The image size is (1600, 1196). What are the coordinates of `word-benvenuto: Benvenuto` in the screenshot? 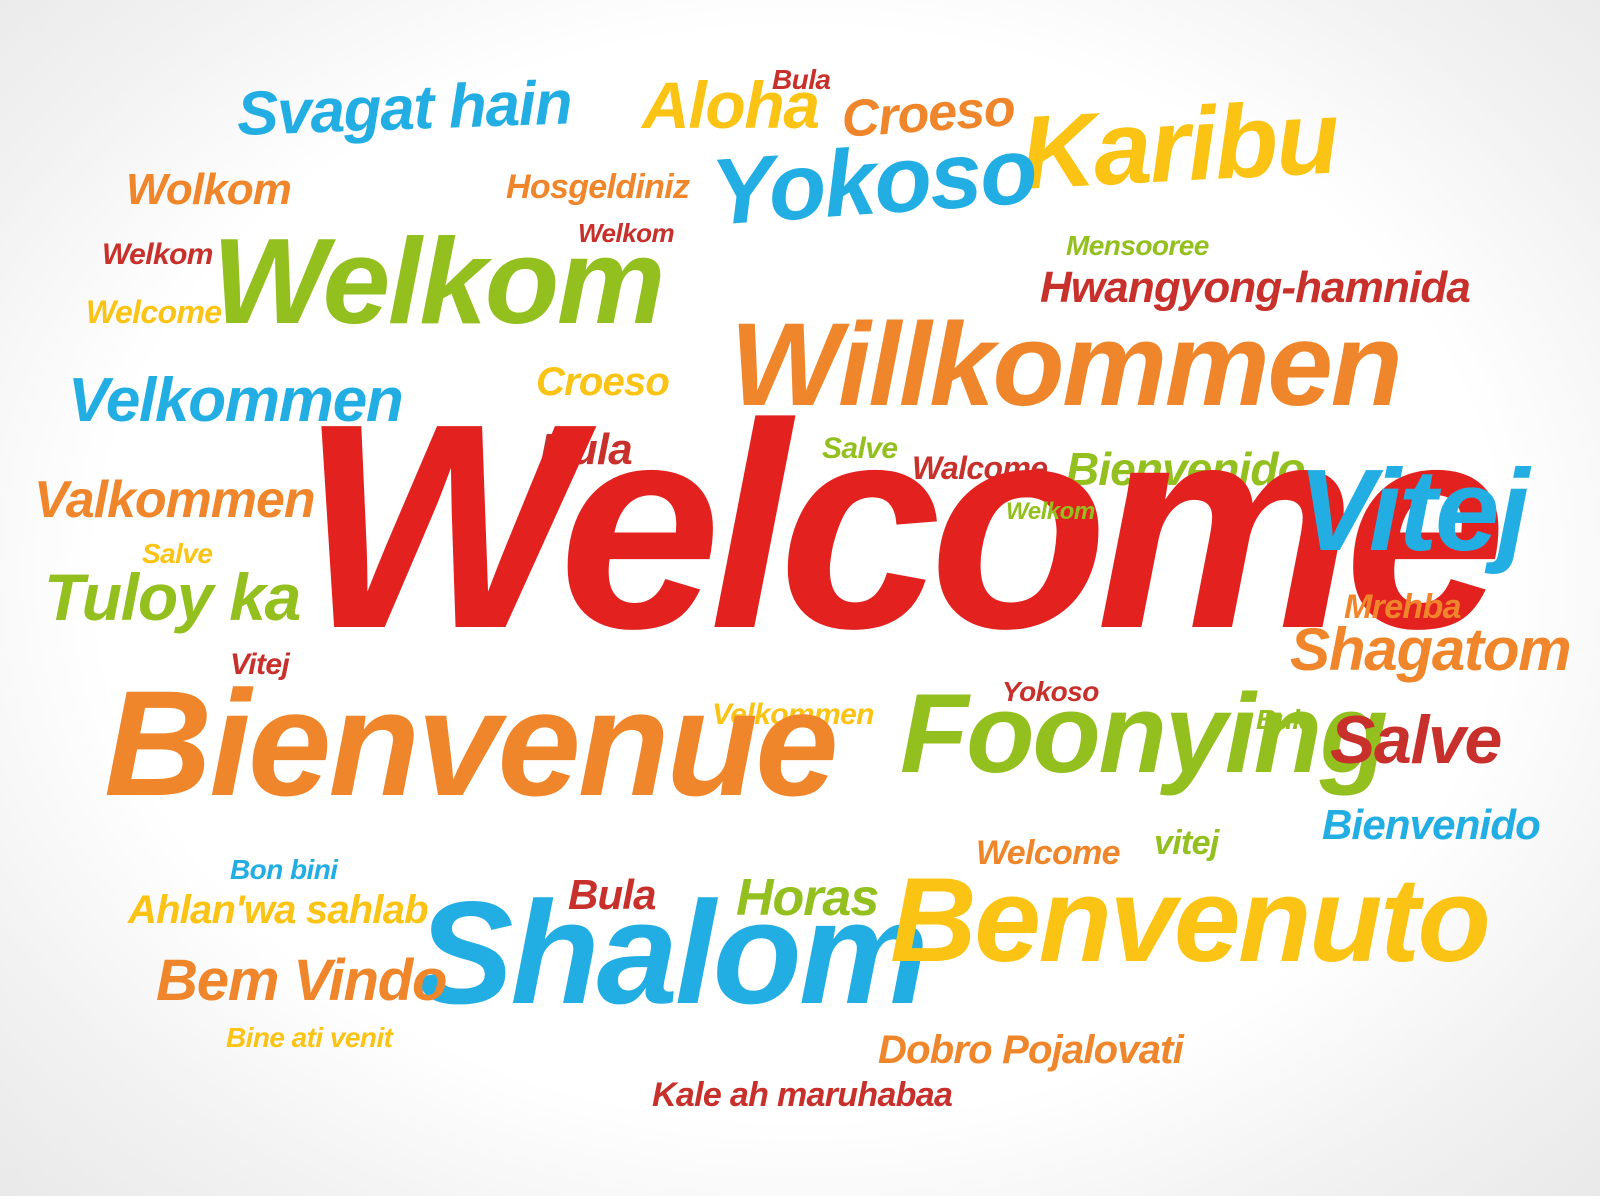 It's located at (1190, 920).